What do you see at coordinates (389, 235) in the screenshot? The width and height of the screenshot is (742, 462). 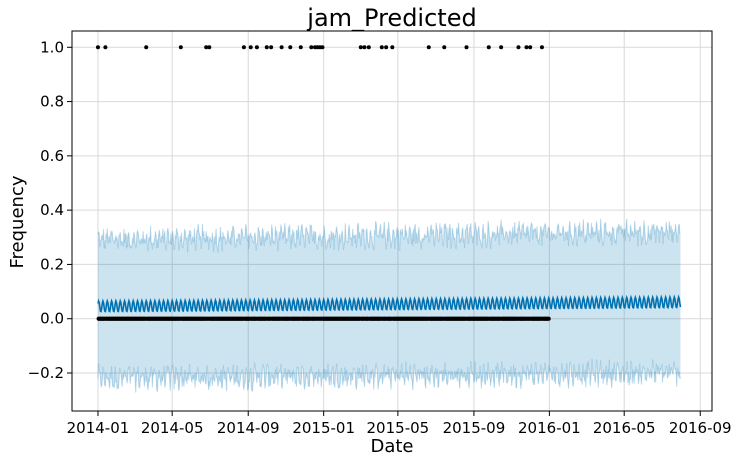 I see `uncertainty-upper-edge` at bounding box center [389, 235].